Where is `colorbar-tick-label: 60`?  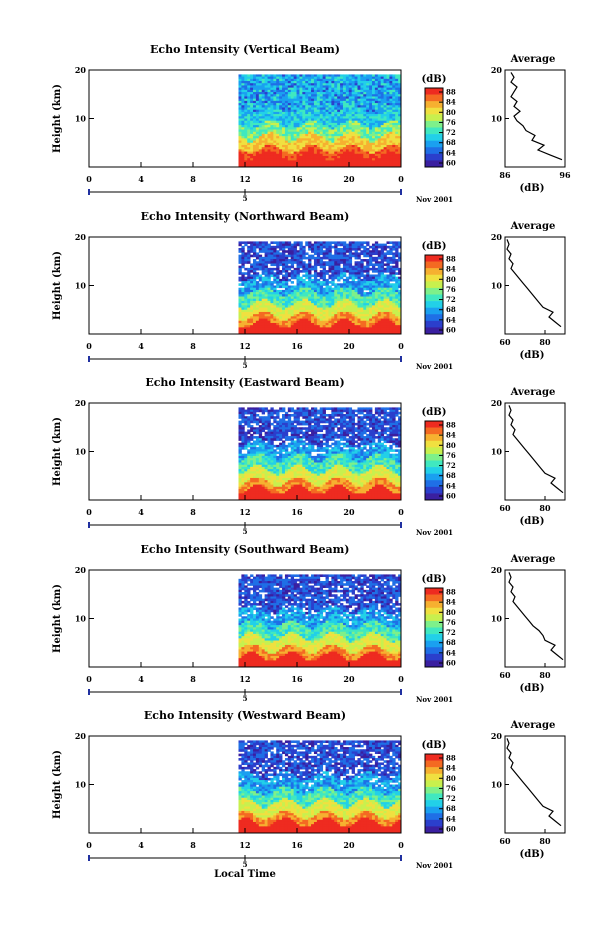
colorbar-tick-label: 60 is located at coordinates (451, 163).